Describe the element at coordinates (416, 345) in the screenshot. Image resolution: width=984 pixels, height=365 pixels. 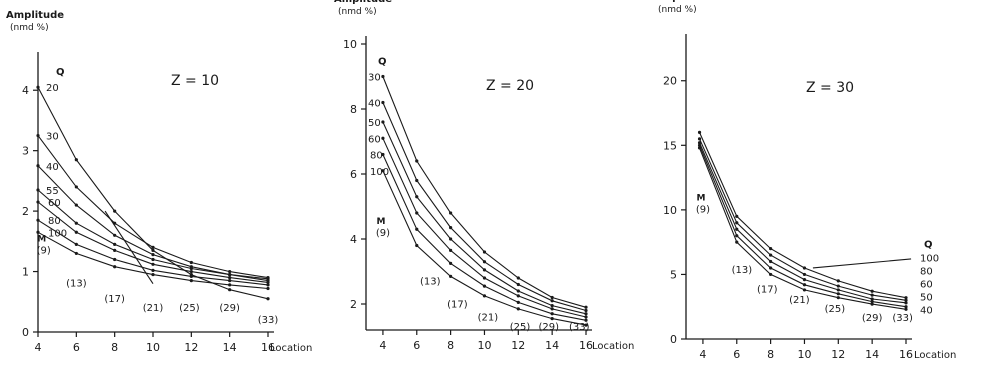
I see `x-tick-label: 6` at that location.